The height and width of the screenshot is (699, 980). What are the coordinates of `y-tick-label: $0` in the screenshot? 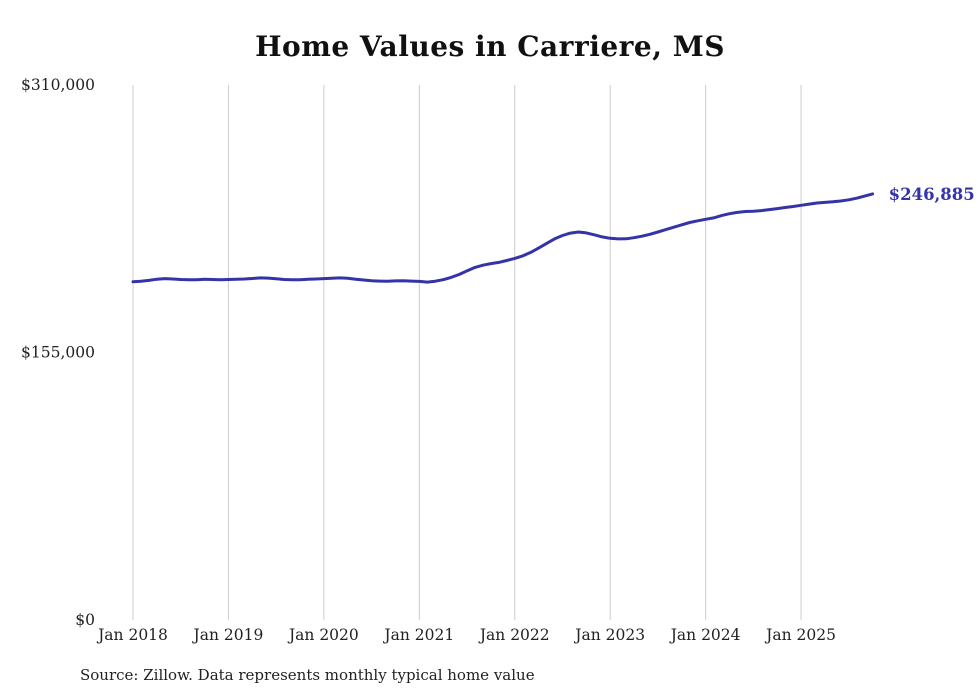 It's located at (85, 620).